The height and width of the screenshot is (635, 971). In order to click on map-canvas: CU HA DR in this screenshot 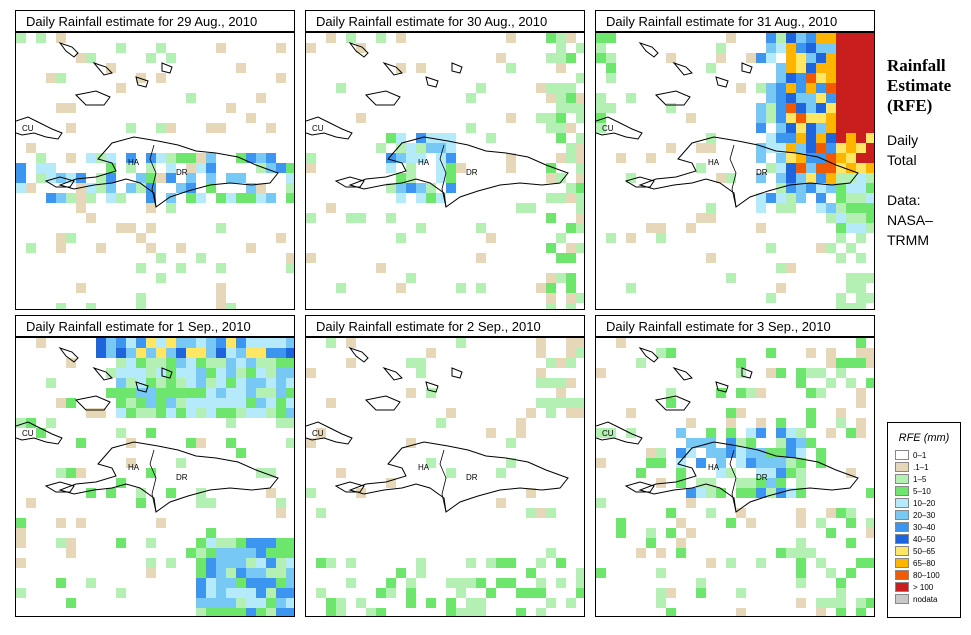, I will do `click(735, 477)`.